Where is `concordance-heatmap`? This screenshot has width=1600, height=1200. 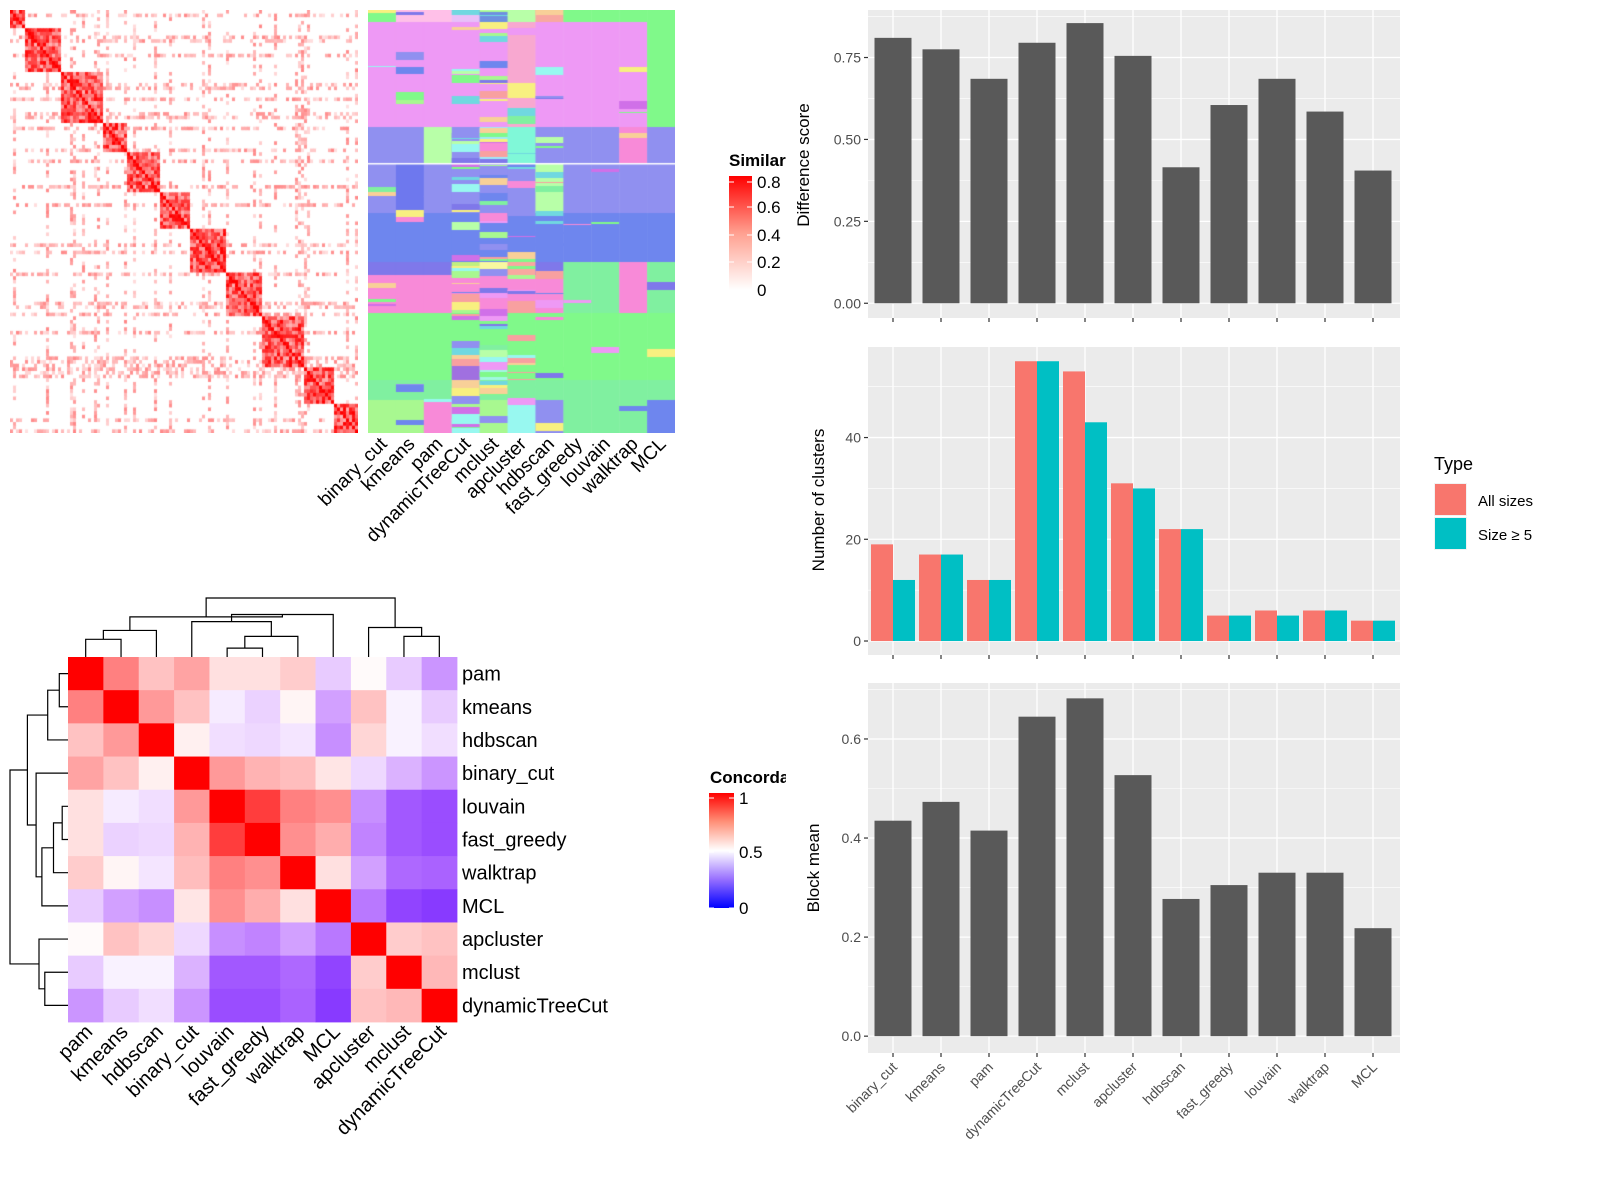
concordance-heatmap is located at coordinates (263, 840).